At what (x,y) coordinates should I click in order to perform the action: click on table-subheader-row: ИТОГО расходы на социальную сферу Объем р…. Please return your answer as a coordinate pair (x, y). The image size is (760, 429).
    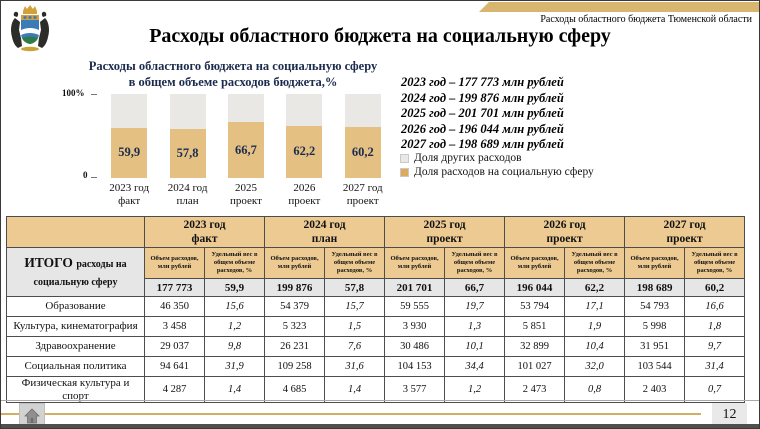
    Looking at the image, I should click on (376, 272).